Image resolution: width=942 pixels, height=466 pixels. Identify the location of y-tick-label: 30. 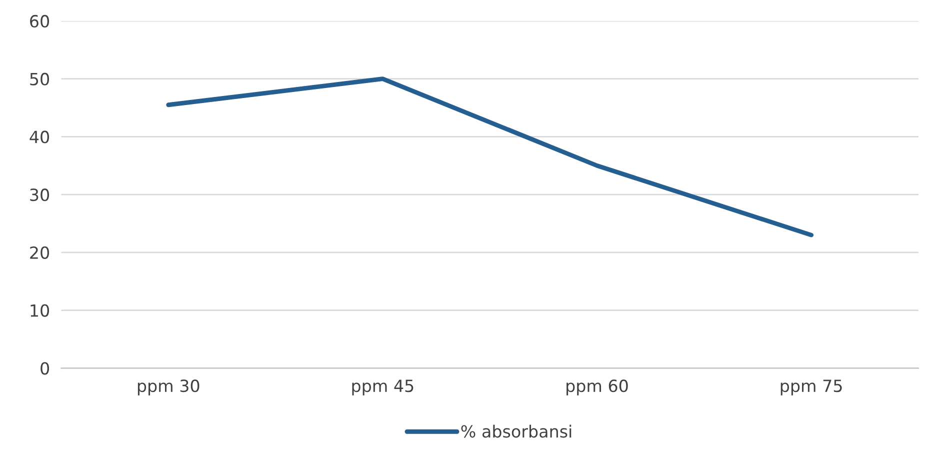
(40, 195).